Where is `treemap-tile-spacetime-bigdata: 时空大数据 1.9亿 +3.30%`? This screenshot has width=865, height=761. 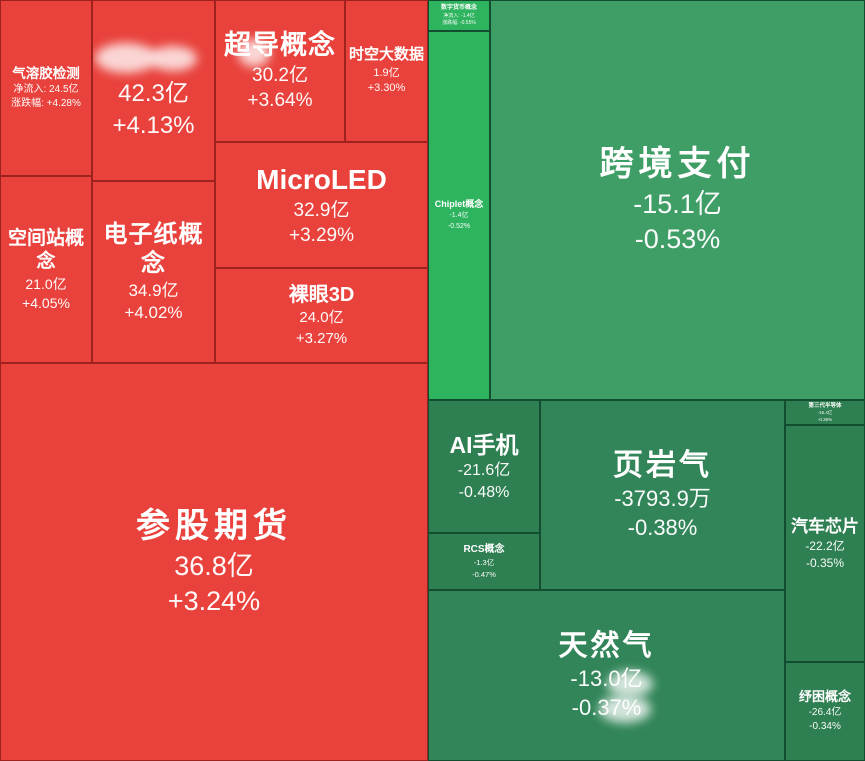
treemap-tile-spacetime-bigdata: 时空大数据 1.9亿 +3.30% is located at coordinates (386, 71).